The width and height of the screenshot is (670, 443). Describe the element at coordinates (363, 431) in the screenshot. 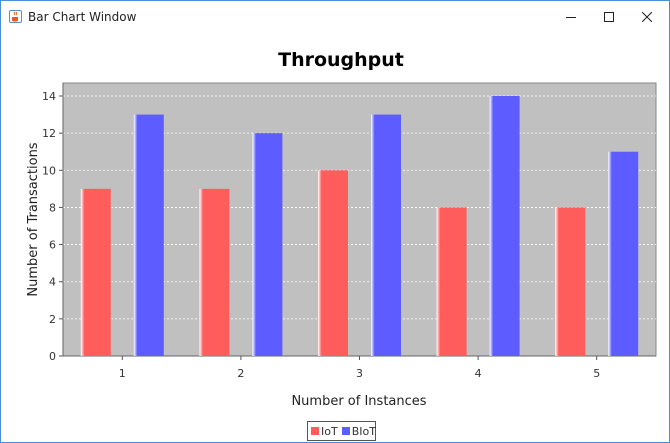

I see `legend-label-biot: BIoT` at that location.